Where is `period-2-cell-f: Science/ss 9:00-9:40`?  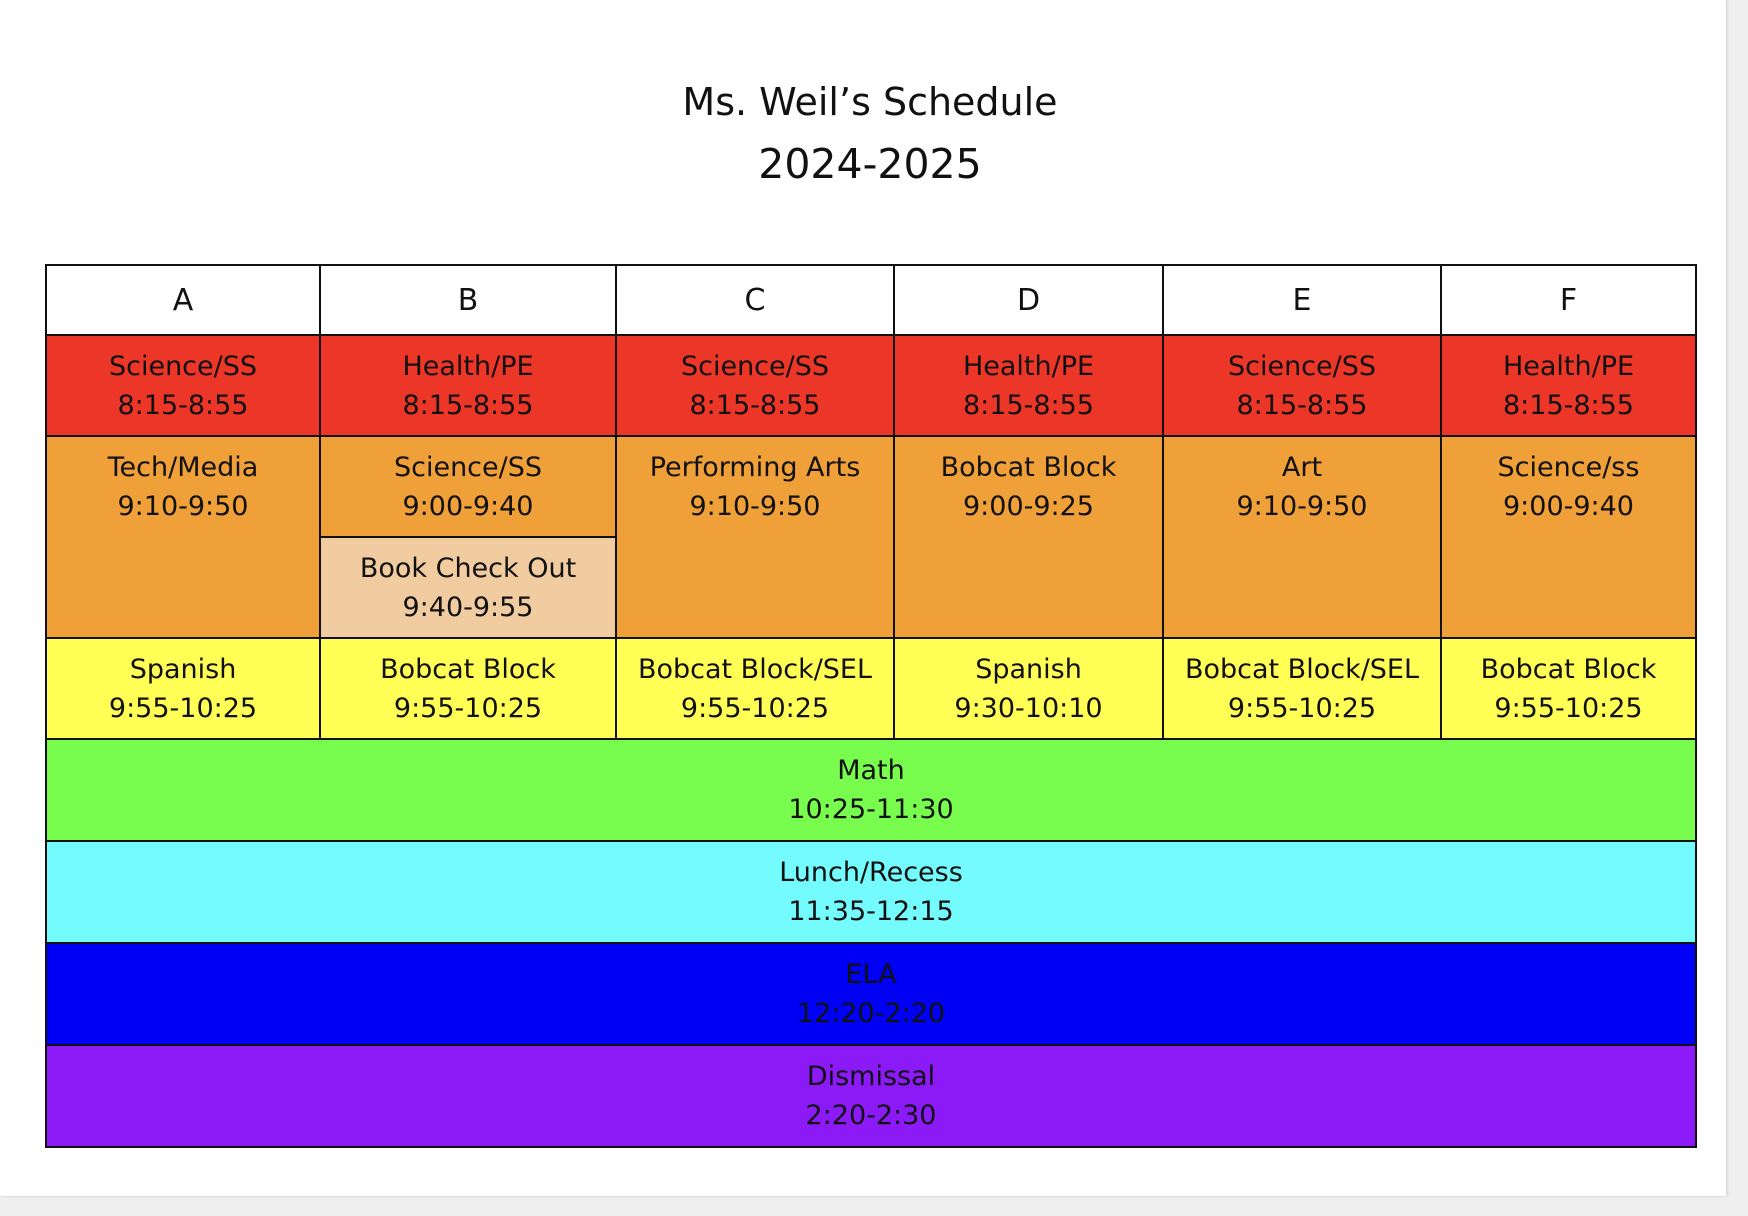 period-2-cell-f: Science/ss 9:00-9:40 is located at coordinates (1568, 537).